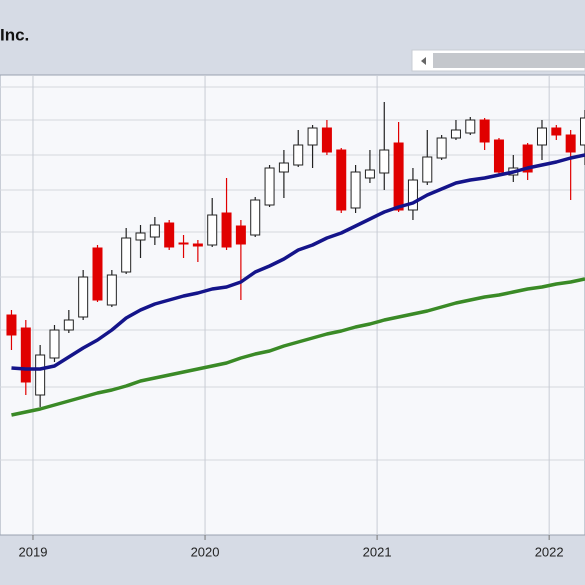 The height and width of the screenshot is (585, 585). Describe the element at coordinates (509, 60) in the screenshot. I see `scrollbar-thumb` at that location.